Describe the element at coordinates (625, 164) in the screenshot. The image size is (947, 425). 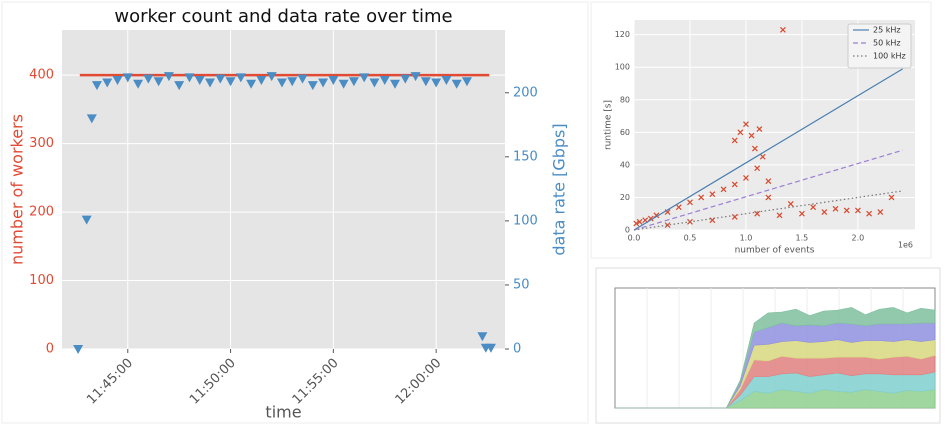
I see `y-tick-label: 40` at that location.